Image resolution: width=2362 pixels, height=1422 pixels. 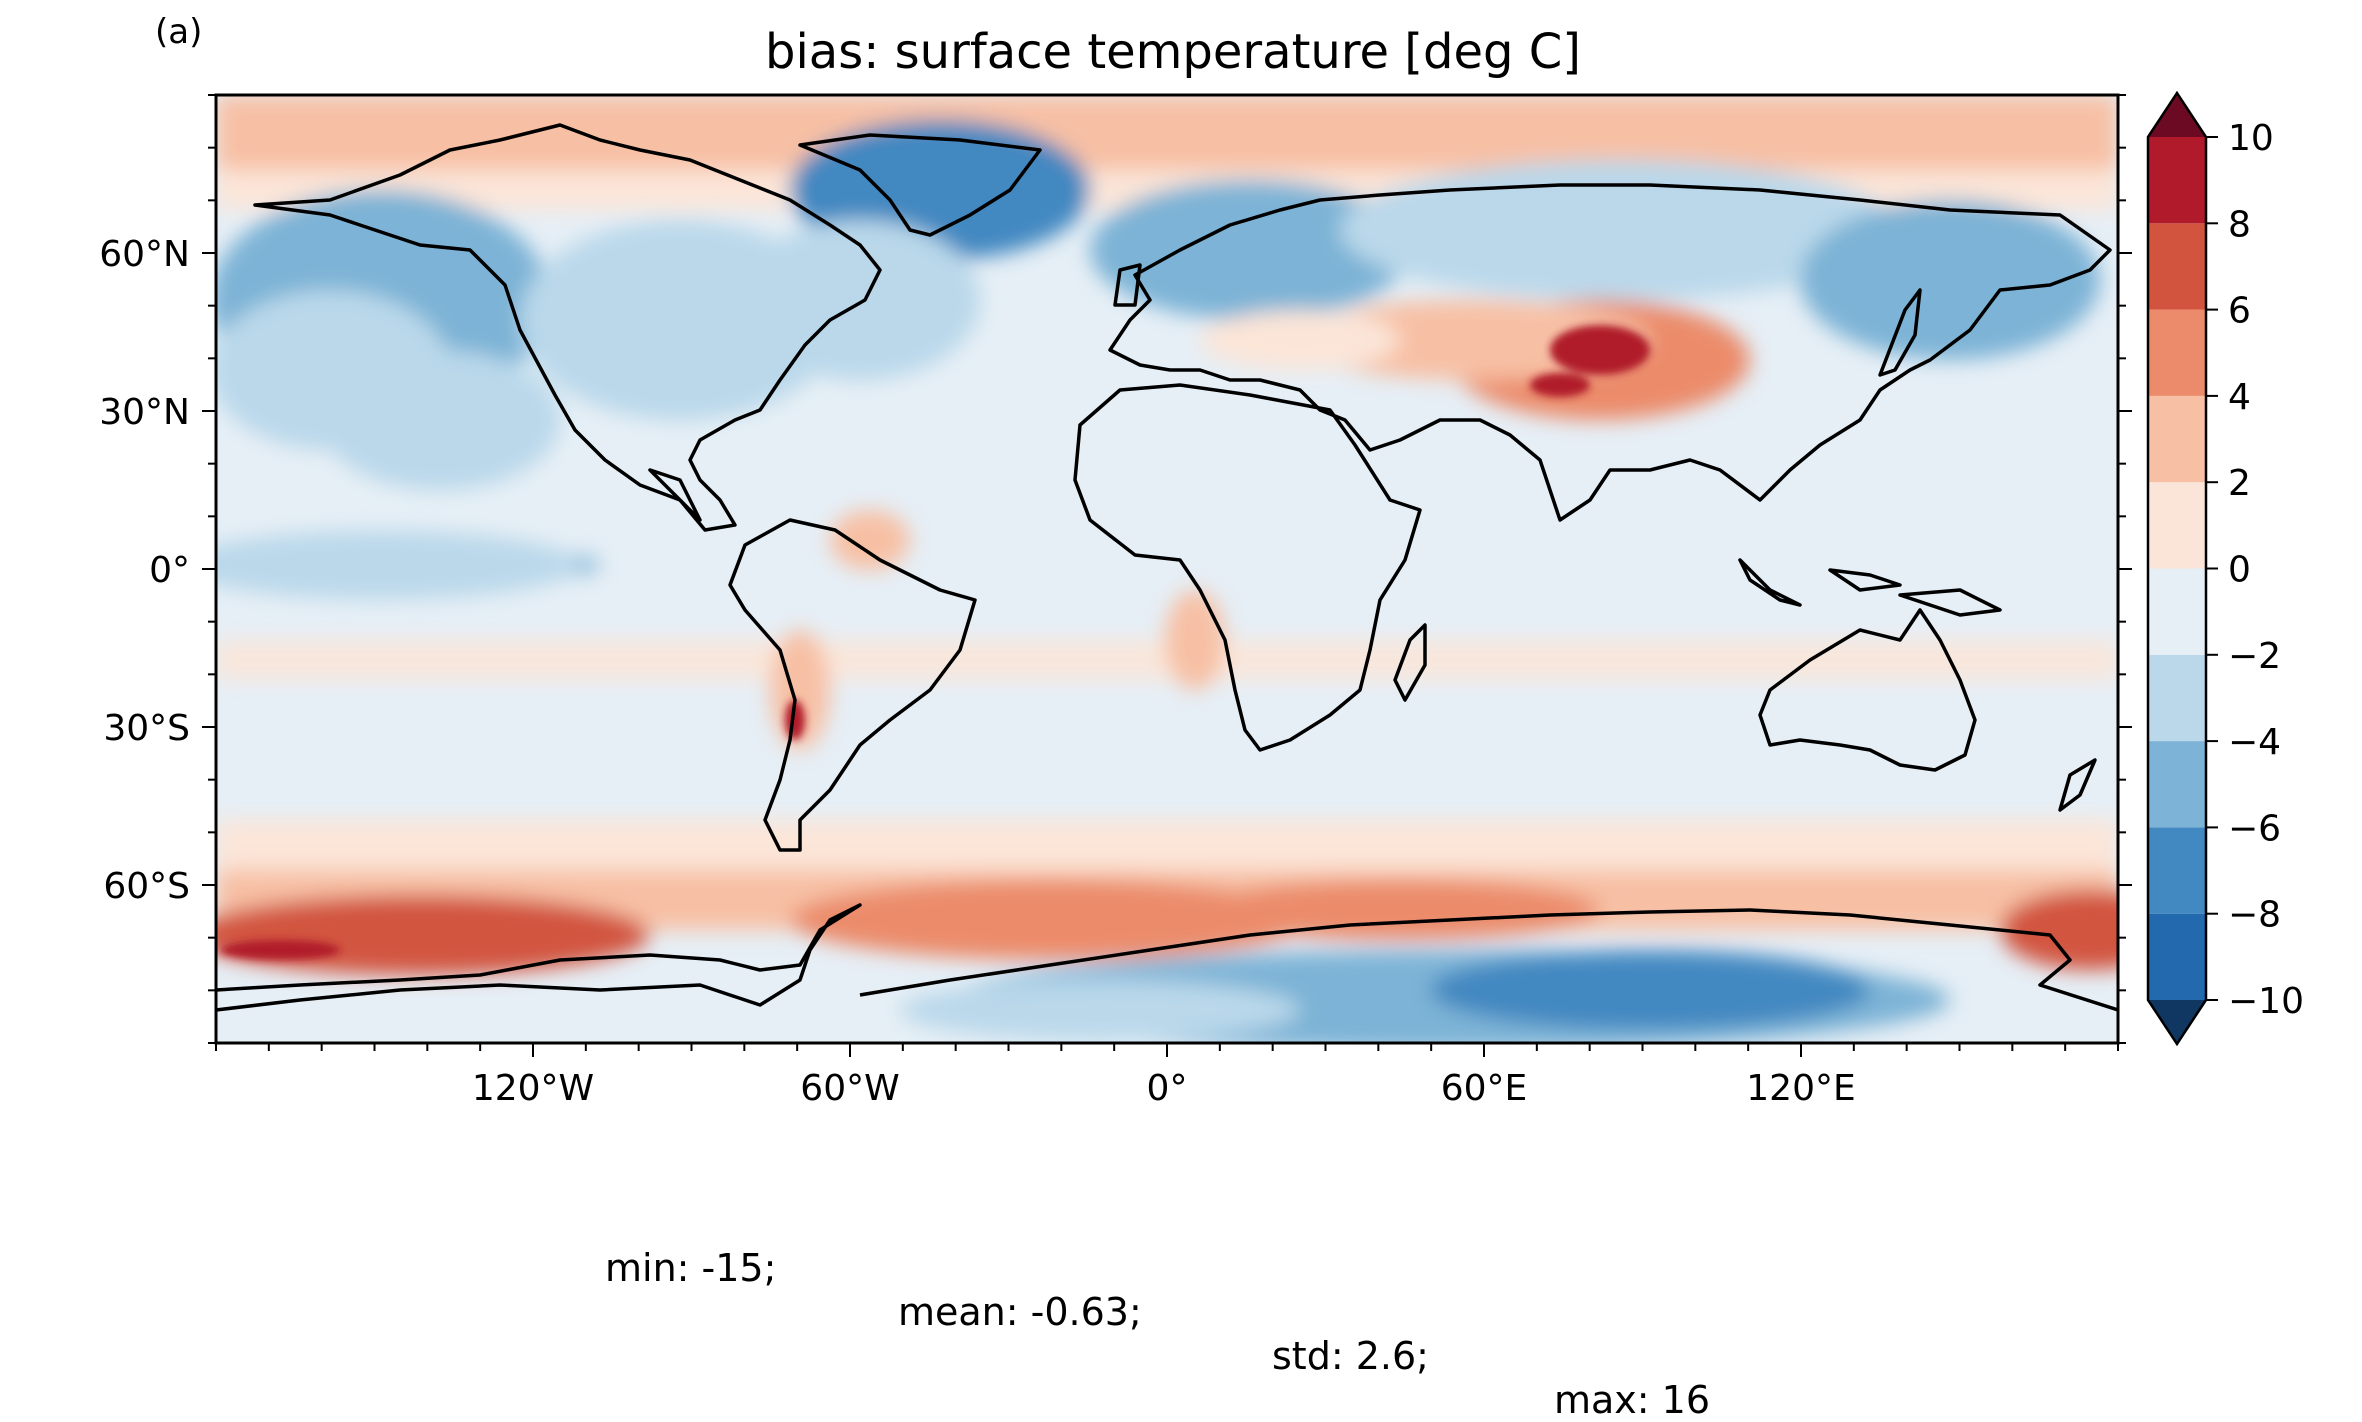 What do you see at coordinates (2239, 224) in the screenshot?
I see `colorbar-tick-label: 8` at bounding box center [2239, 224].